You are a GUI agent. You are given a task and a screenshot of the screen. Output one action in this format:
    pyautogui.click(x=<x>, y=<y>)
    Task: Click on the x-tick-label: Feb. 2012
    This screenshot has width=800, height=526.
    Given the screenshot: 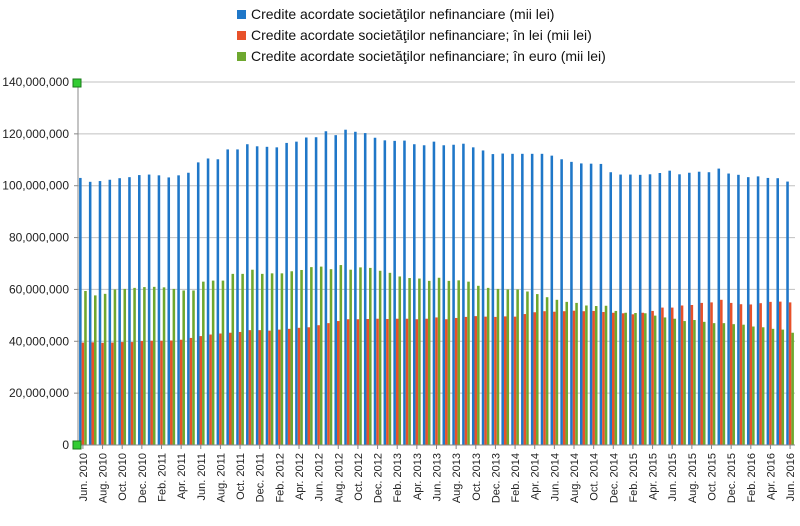 What is the action you would take?
    pyautogui.click(x=280, y=478)
    